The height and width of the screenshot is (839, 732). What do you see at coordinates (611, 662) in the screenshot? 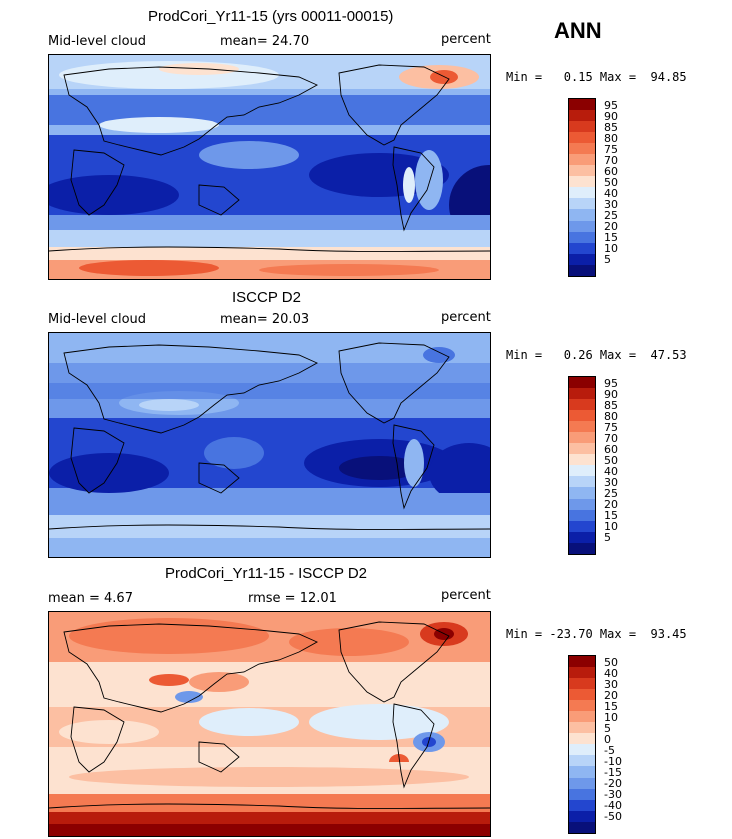
I see `panel3-tick: 50` at bounding box center [611, 662].